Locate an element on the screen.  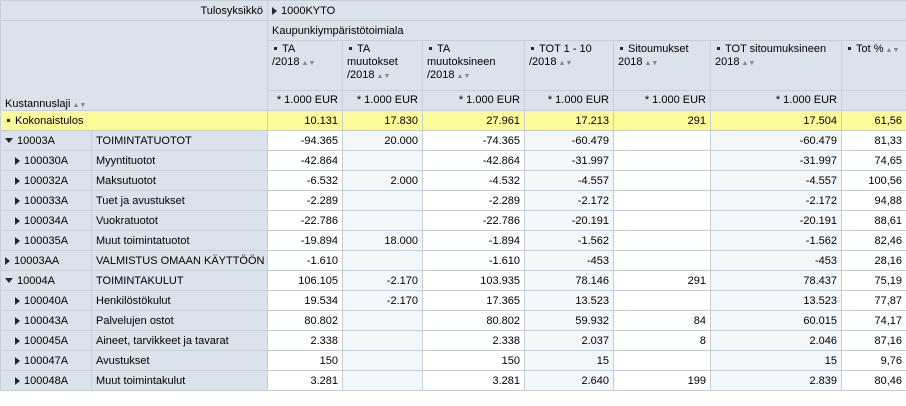
row-name: TOIMINTATUOTOT is located at coordinates (179, 140).